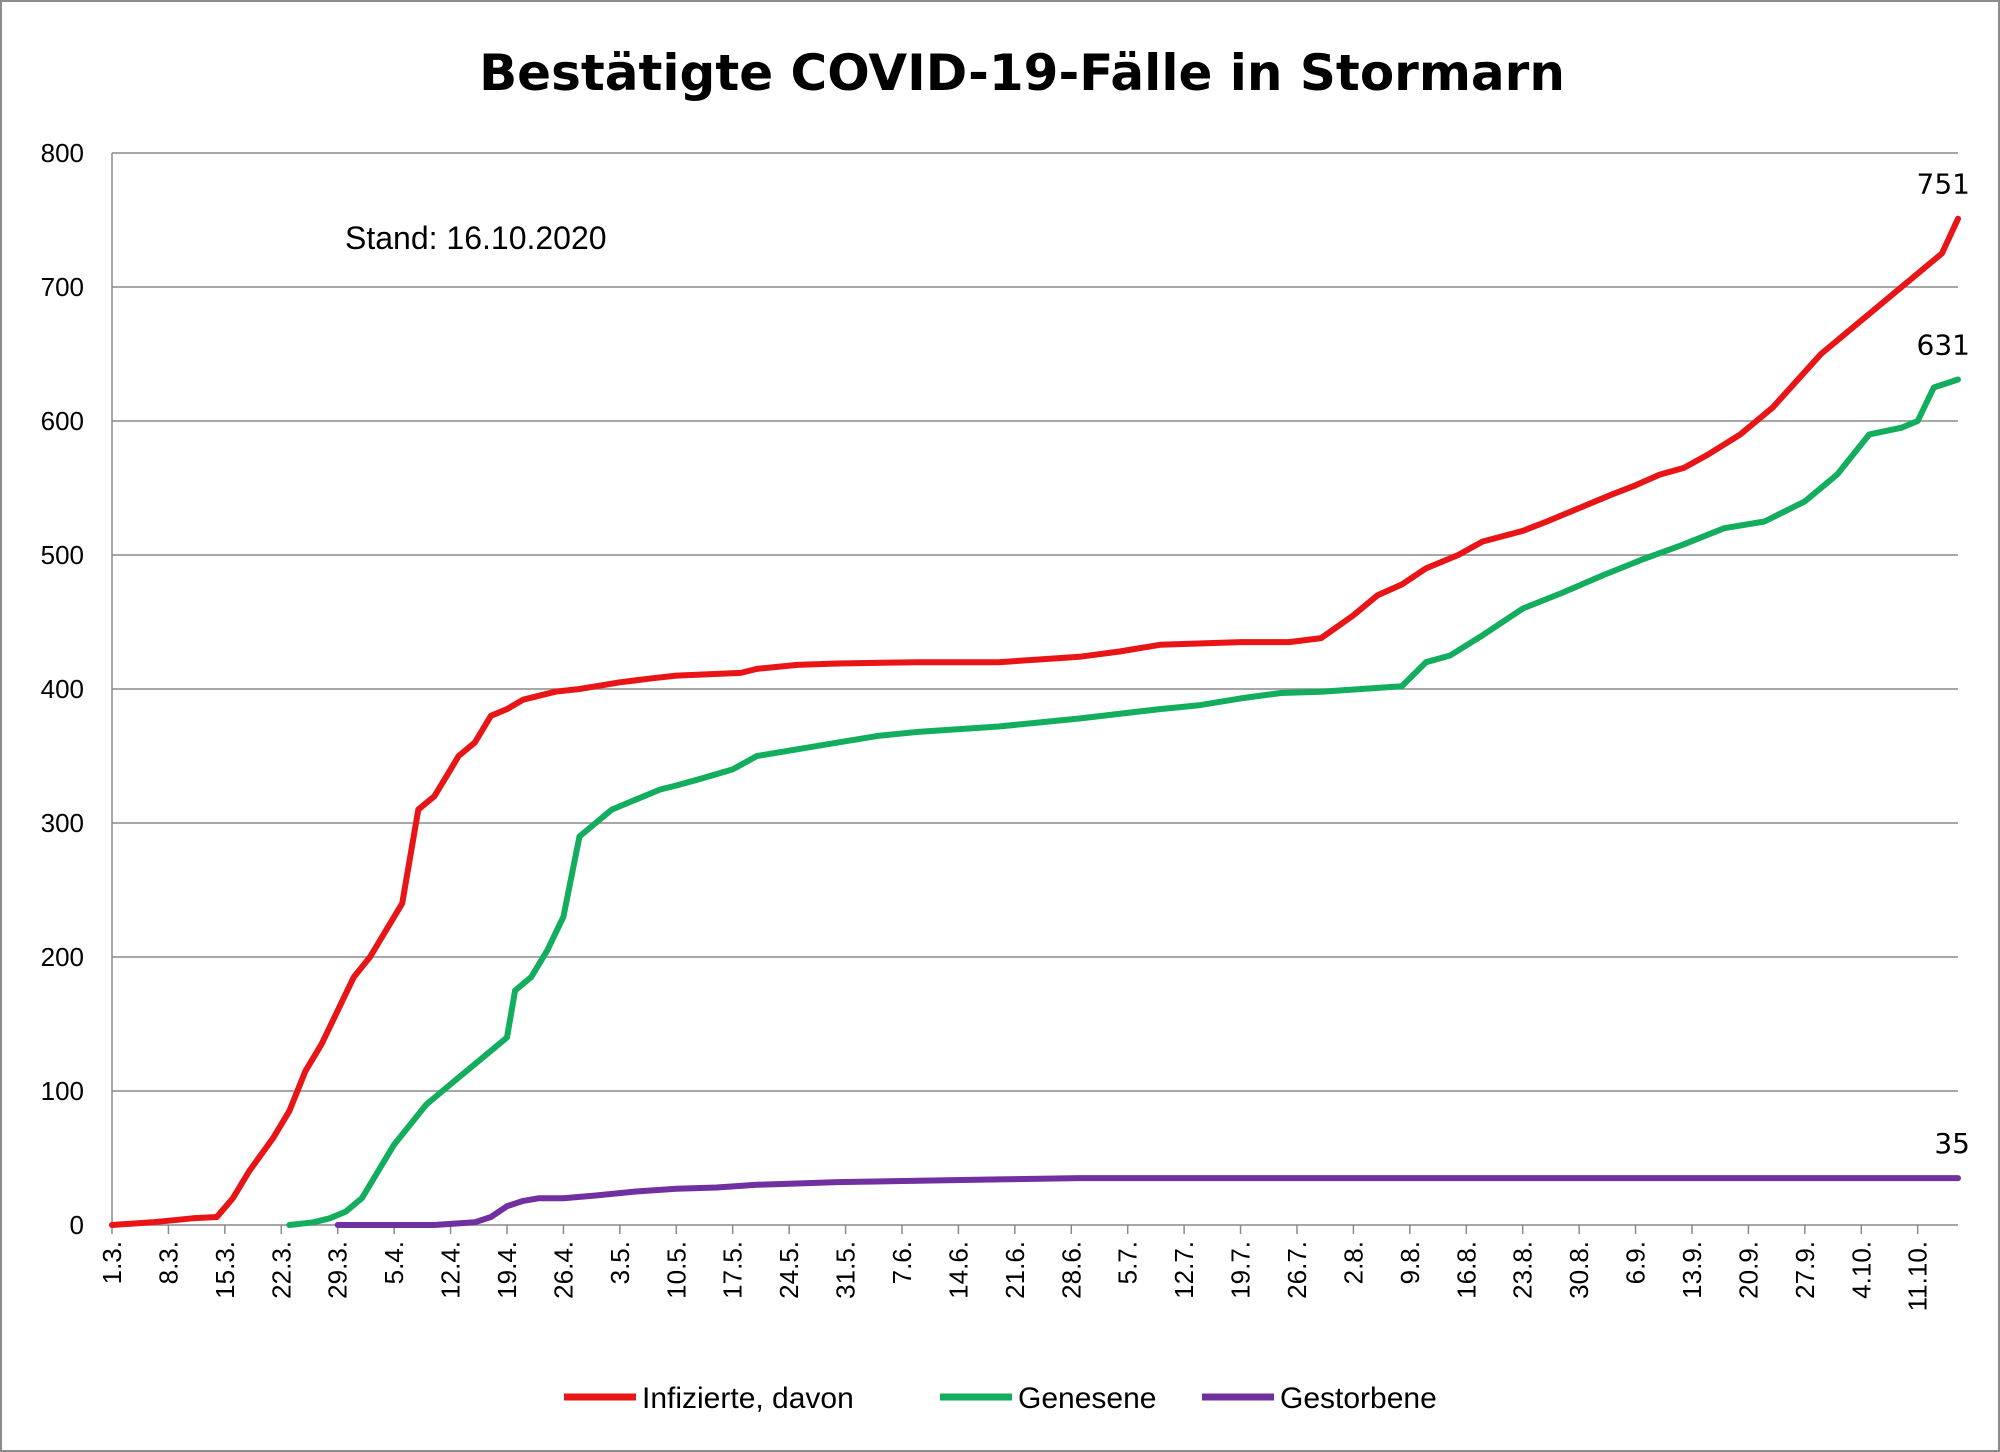  What do you see at coordinates (1636, 1262) in the screenshot?
I see `x-tick-label-6-9: 6.9.` at bounding box center [1636, 1262].